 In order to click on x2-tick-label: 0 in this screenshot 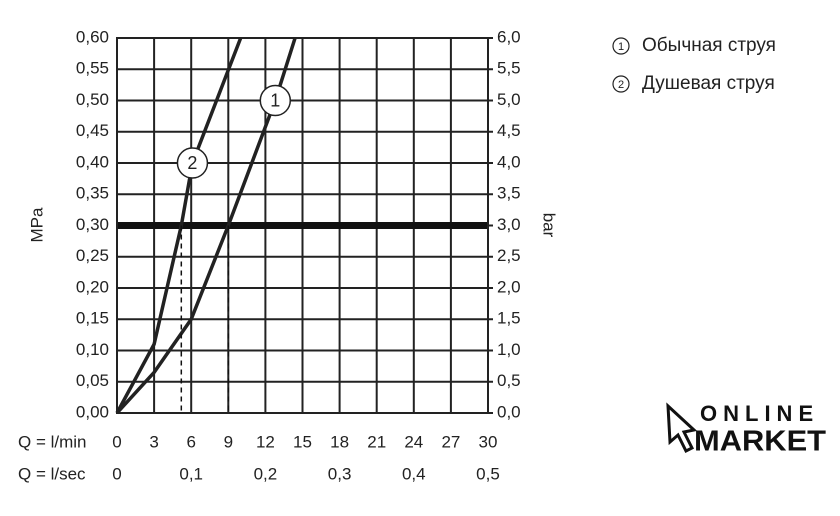, I will do `click(116, 473)`.